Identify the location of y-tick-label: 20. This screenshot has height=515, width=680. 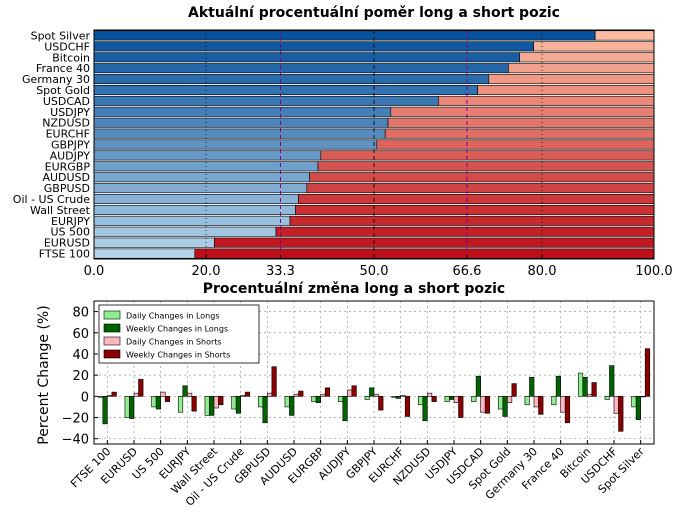
(80, 376).